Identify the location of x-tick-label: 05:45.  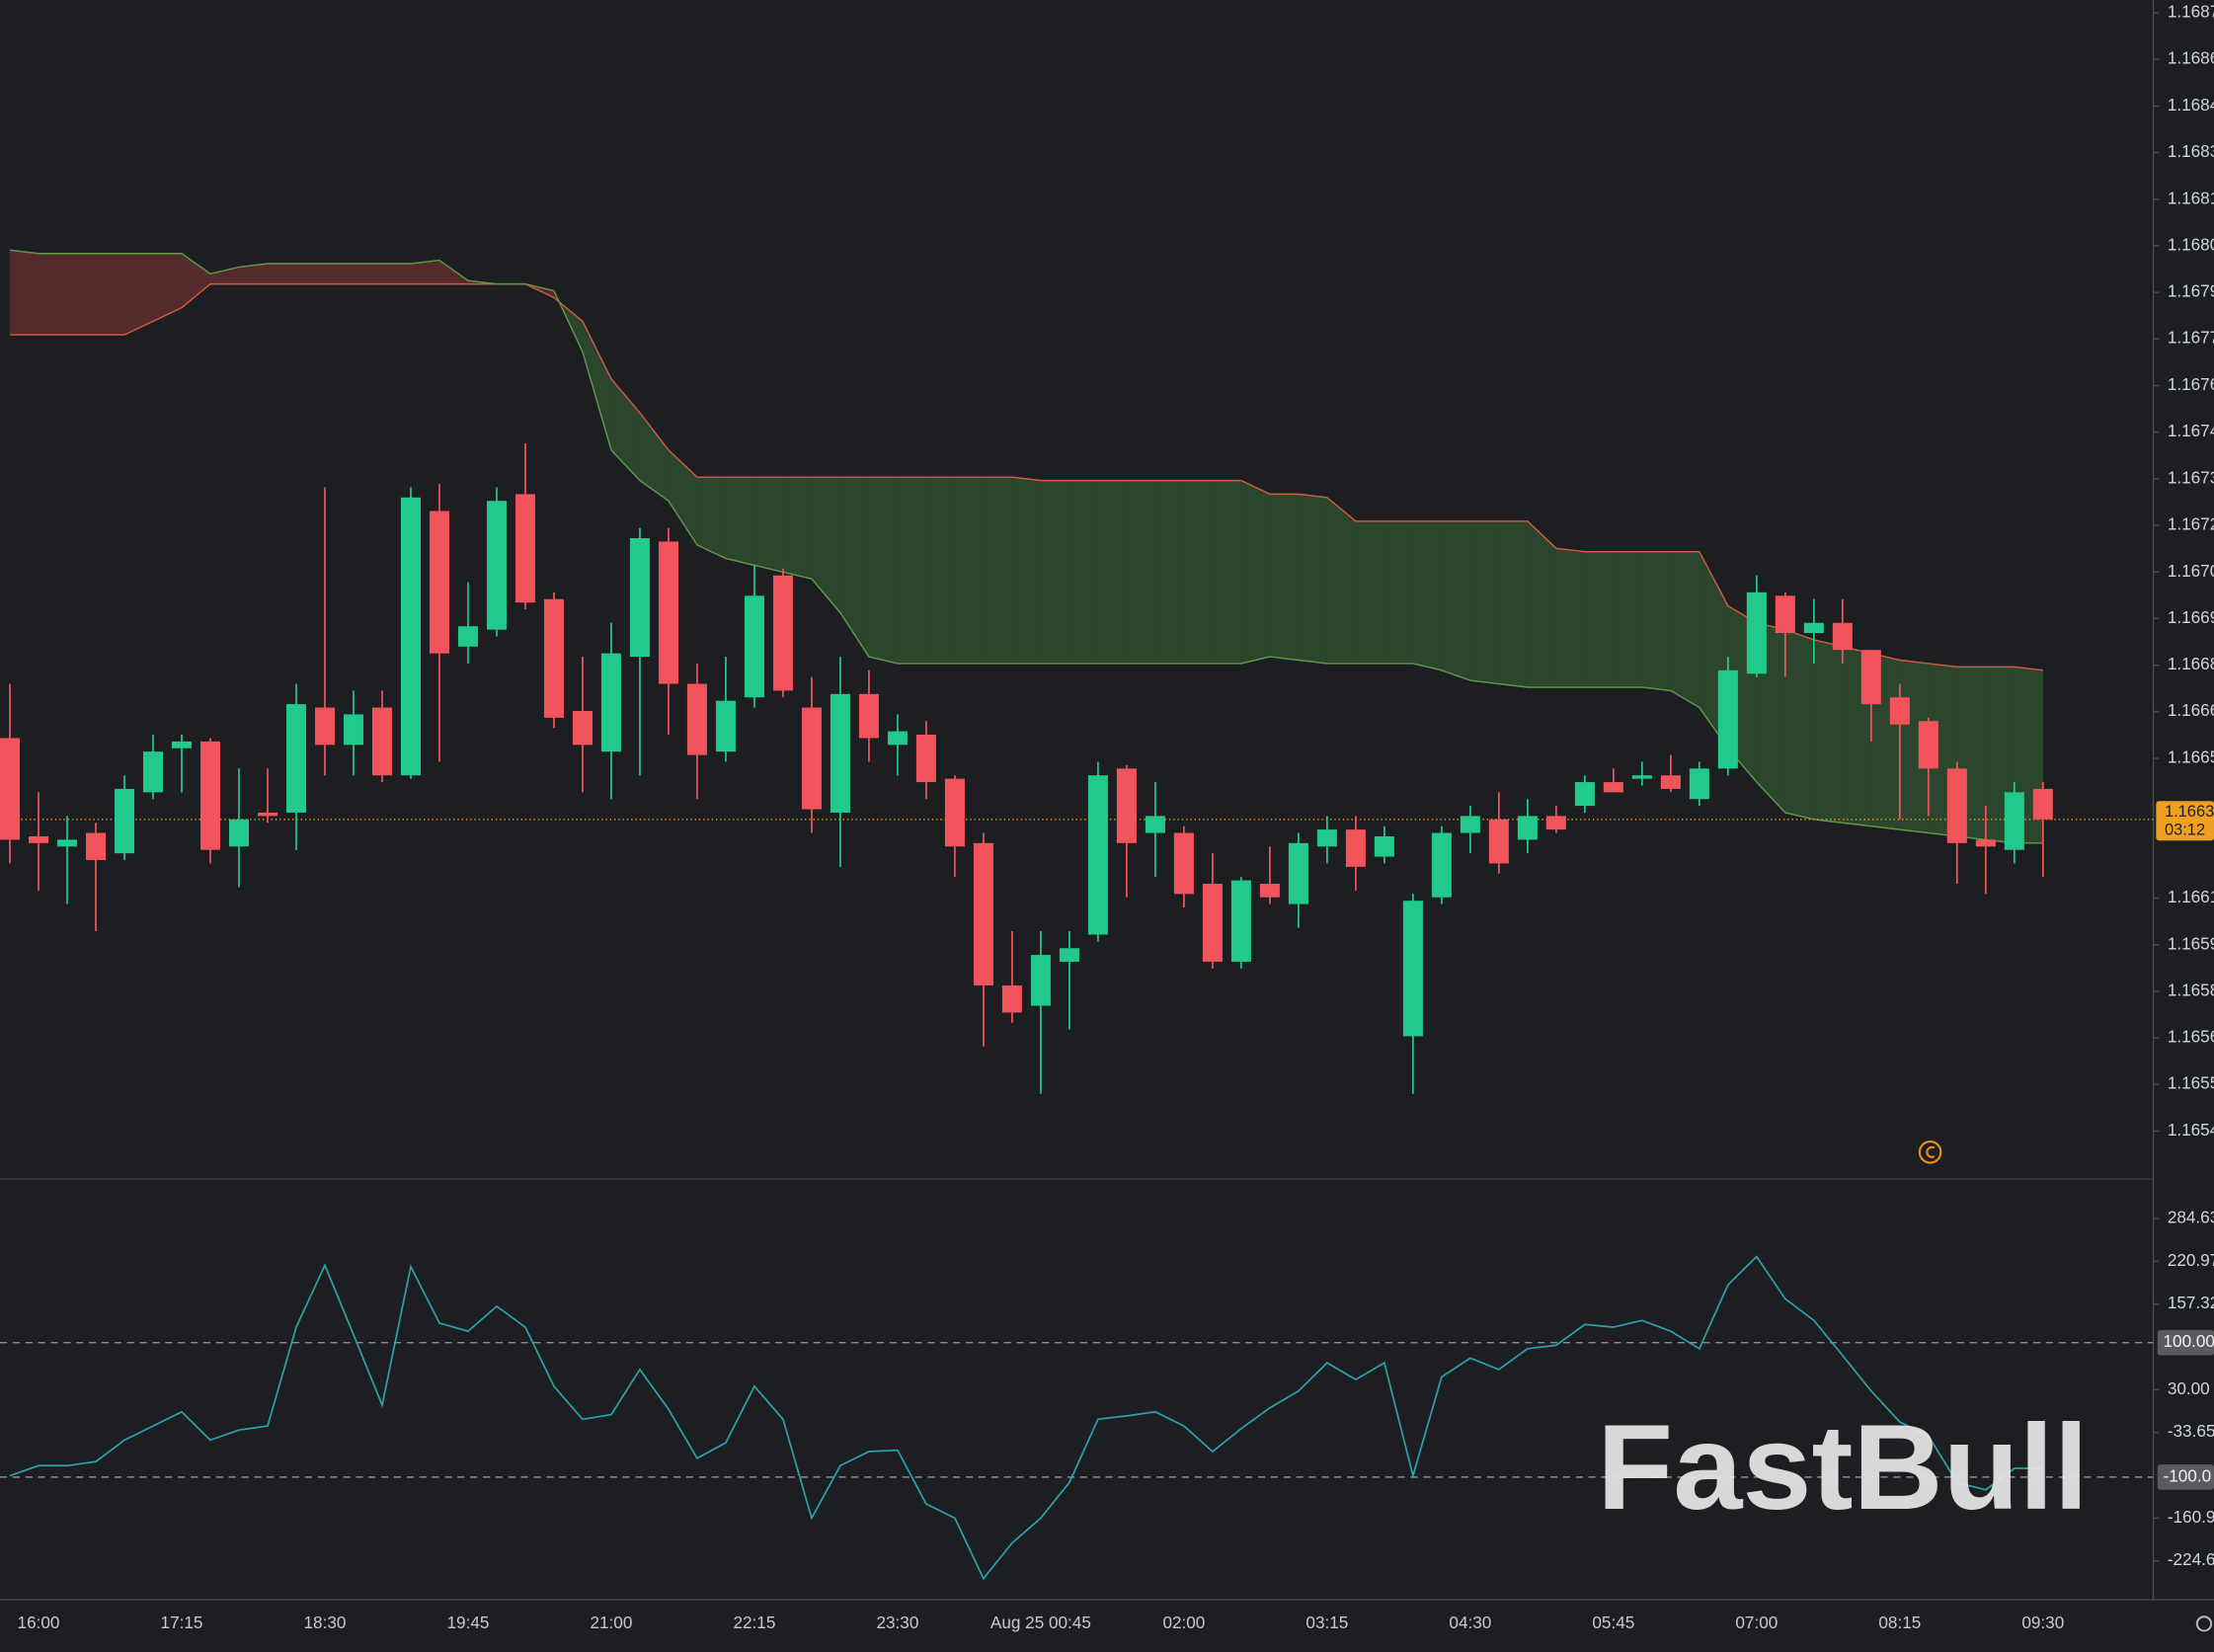
(1613, 1622).